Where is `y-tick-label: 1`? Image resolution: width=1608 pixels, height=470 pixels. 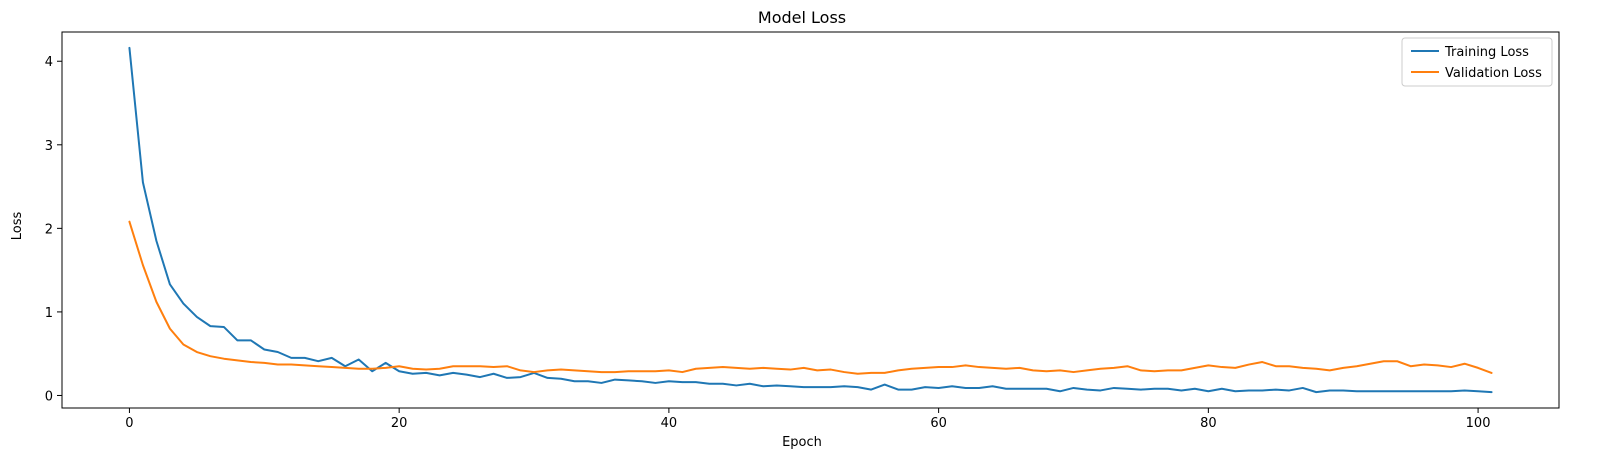 y-tick-label: 1 is located at coordinates (49, 313).